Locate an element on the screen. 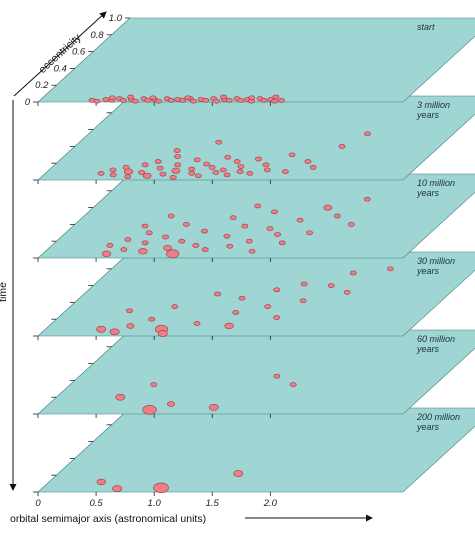 This screenshot has width=475, height=536. panel-label: 60 million is located at coordinates (436, 339).